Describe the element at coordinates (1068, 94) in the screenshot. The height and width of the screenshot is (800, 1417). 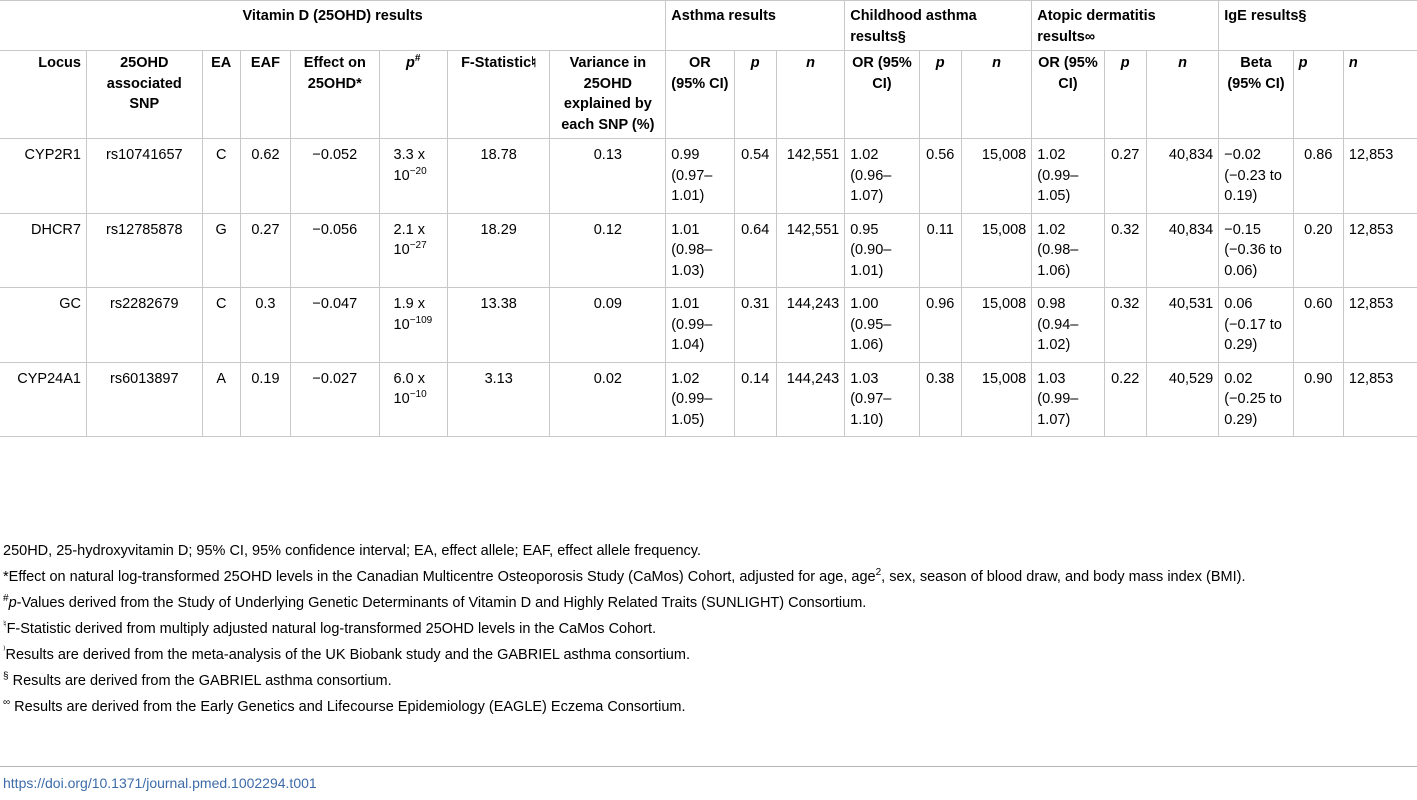
I see `col-atopic-or: OR (95% CI)` at that location.